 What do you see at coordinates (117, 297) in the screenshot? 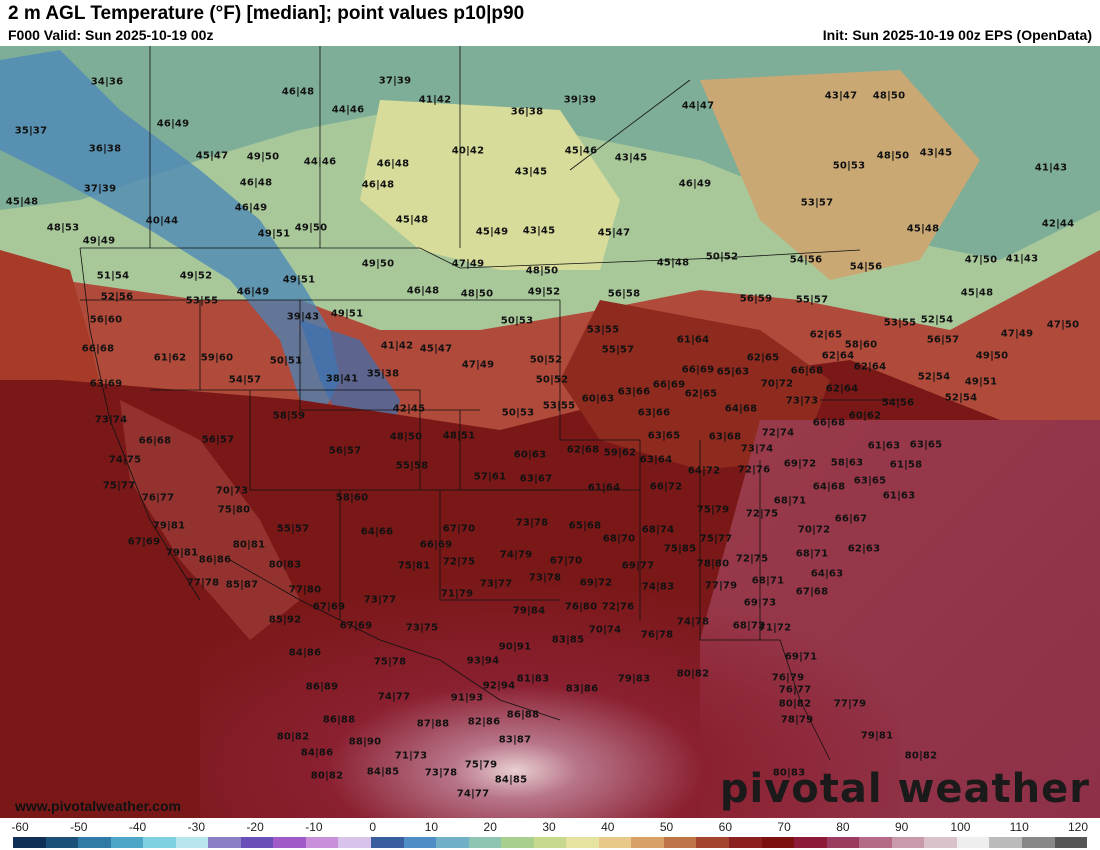
I see `point-value-label: 52|56` at bounding box center [117, 297].